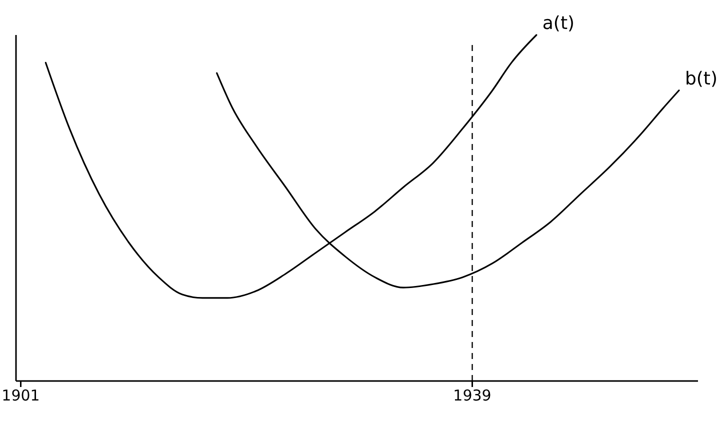  Describe the element at coordinates (472, 395) in the screenshot. I see `x-tick-label: 1939` at that location.